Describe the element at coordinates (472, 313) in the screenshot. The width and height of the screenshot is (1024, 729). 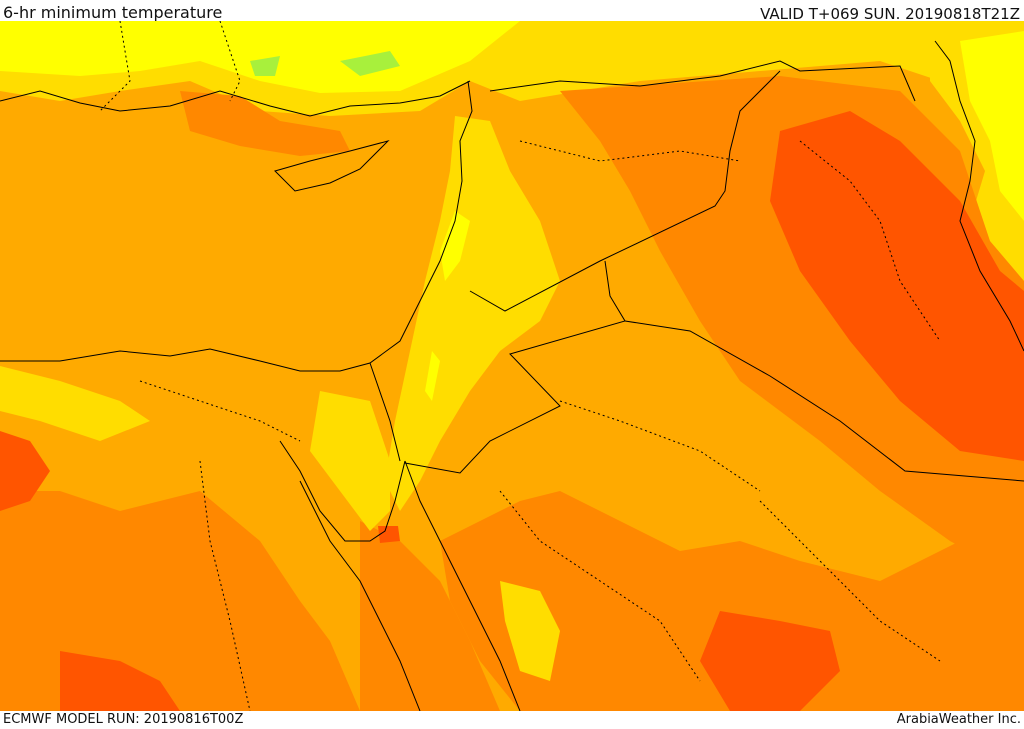
I see `band-gold-levant` at that location.